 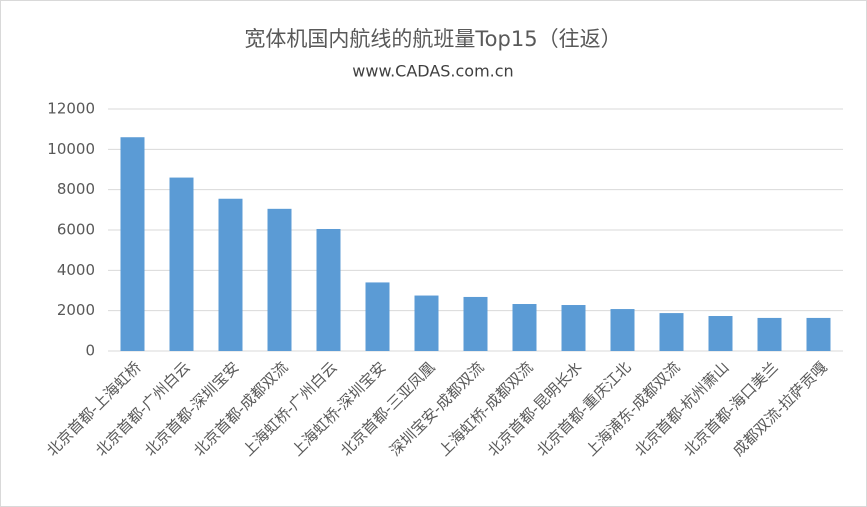 What do you see at coordinates (432, 71) in the screenshot?
I see `chart-subtitle: www.CADAS.com.cn` at bounding box center [432, 71].